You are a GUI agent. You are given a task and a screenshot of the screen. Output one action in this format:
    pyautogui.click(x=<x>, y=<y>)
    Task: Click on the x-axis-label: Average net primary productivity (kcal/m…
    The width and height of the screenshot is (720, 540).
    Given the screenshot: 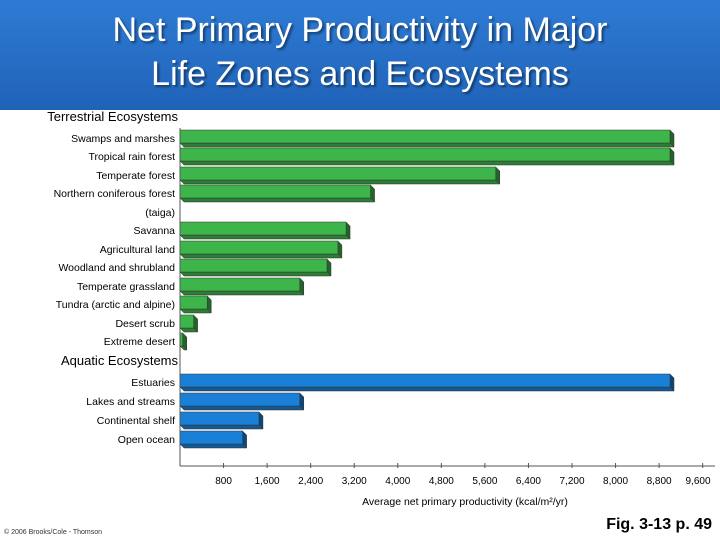 What is the action you would take?
    pyautogui.click(x=465, y=502)
    